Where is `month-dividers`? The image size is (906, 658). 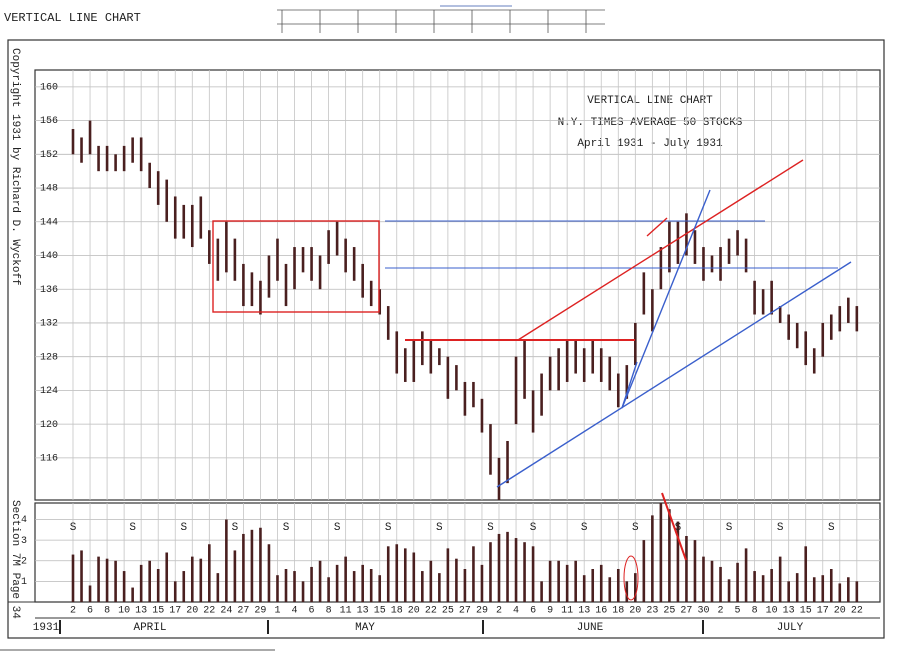
month-dividers is located at coordinates (381, 627).